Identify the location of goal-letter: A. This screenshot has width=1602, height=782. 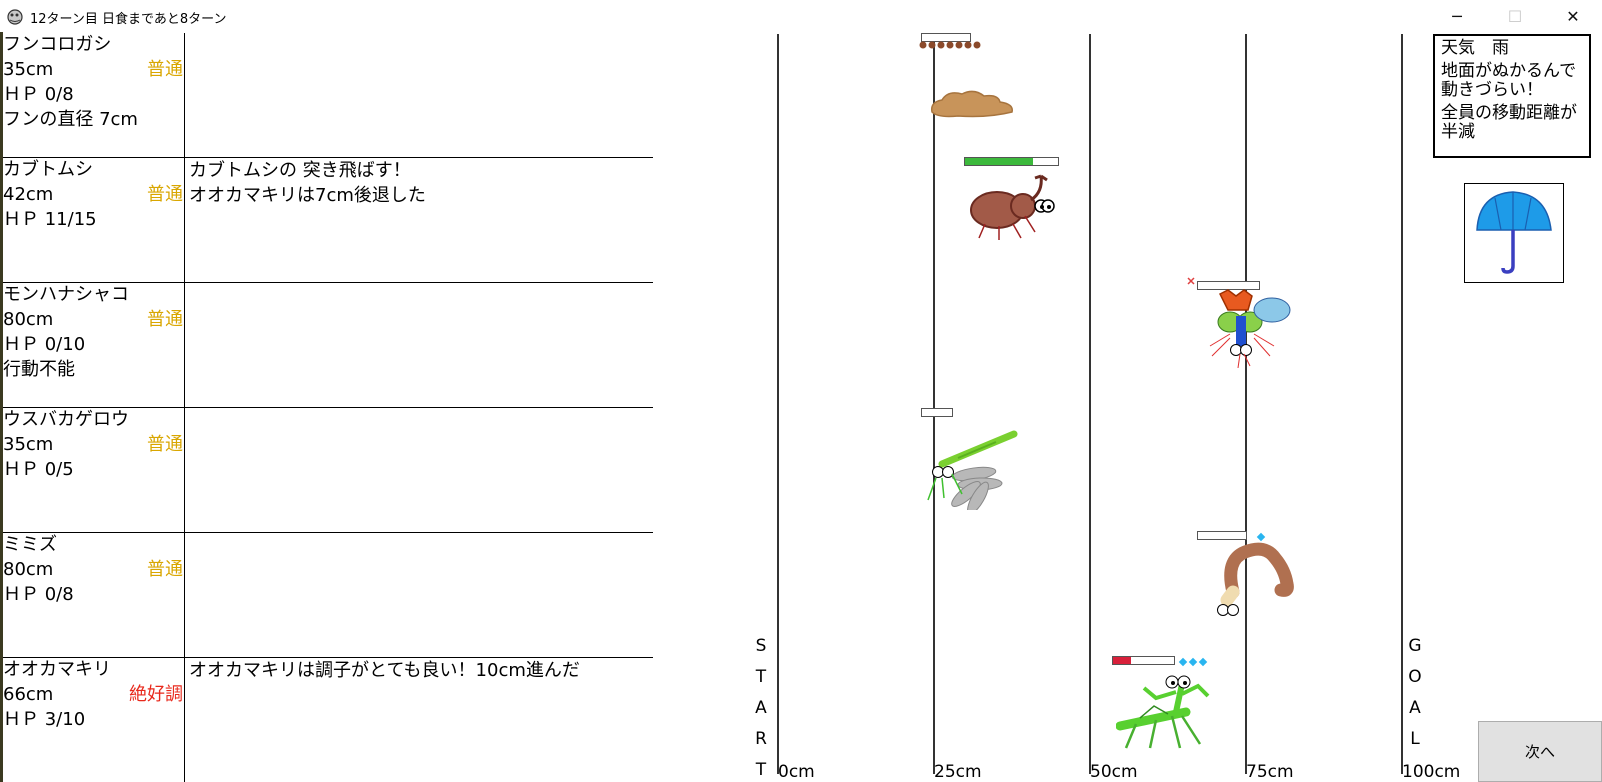
(1415, 708).